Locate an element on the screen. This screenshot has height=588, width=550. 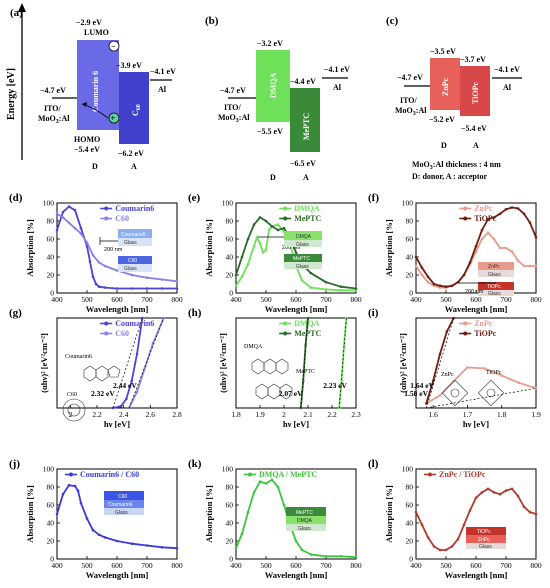
coumarin6-name: Coumarin 6 is located at coordinates (95, 91).